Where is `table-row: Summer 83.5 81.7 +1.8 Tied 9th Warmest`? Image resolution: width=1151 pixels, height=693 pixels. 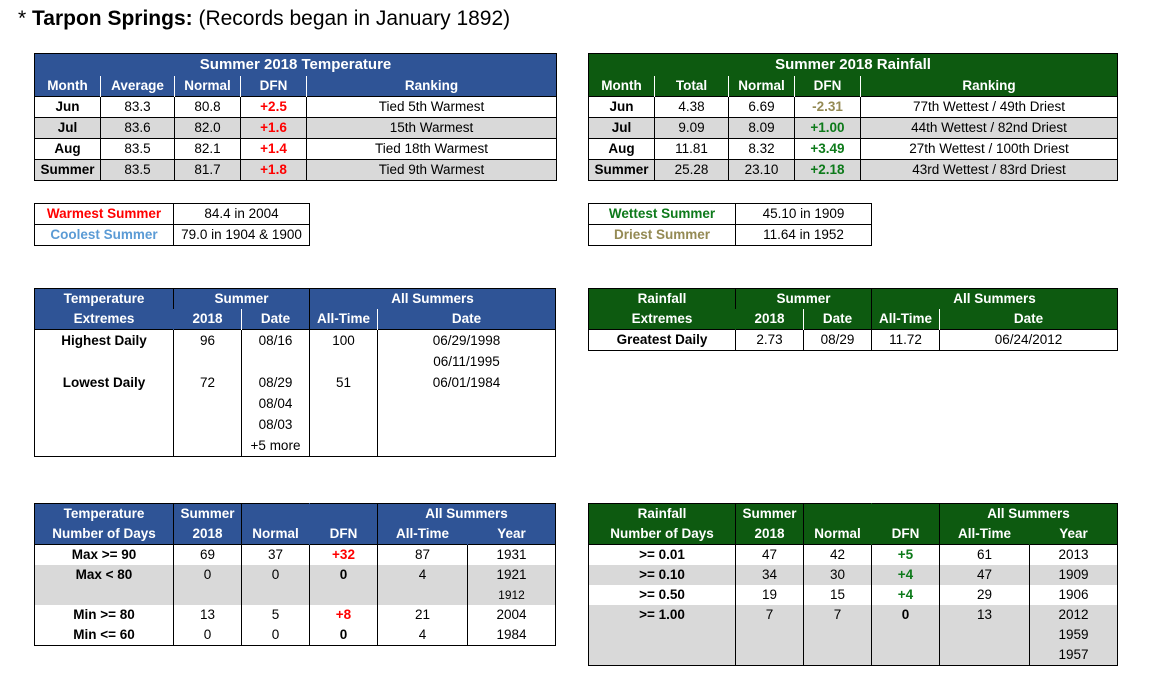 table-row: Summer 83.5 81.7 +1.8 Tied 9th Warmest is located at coordinates (295, 170).